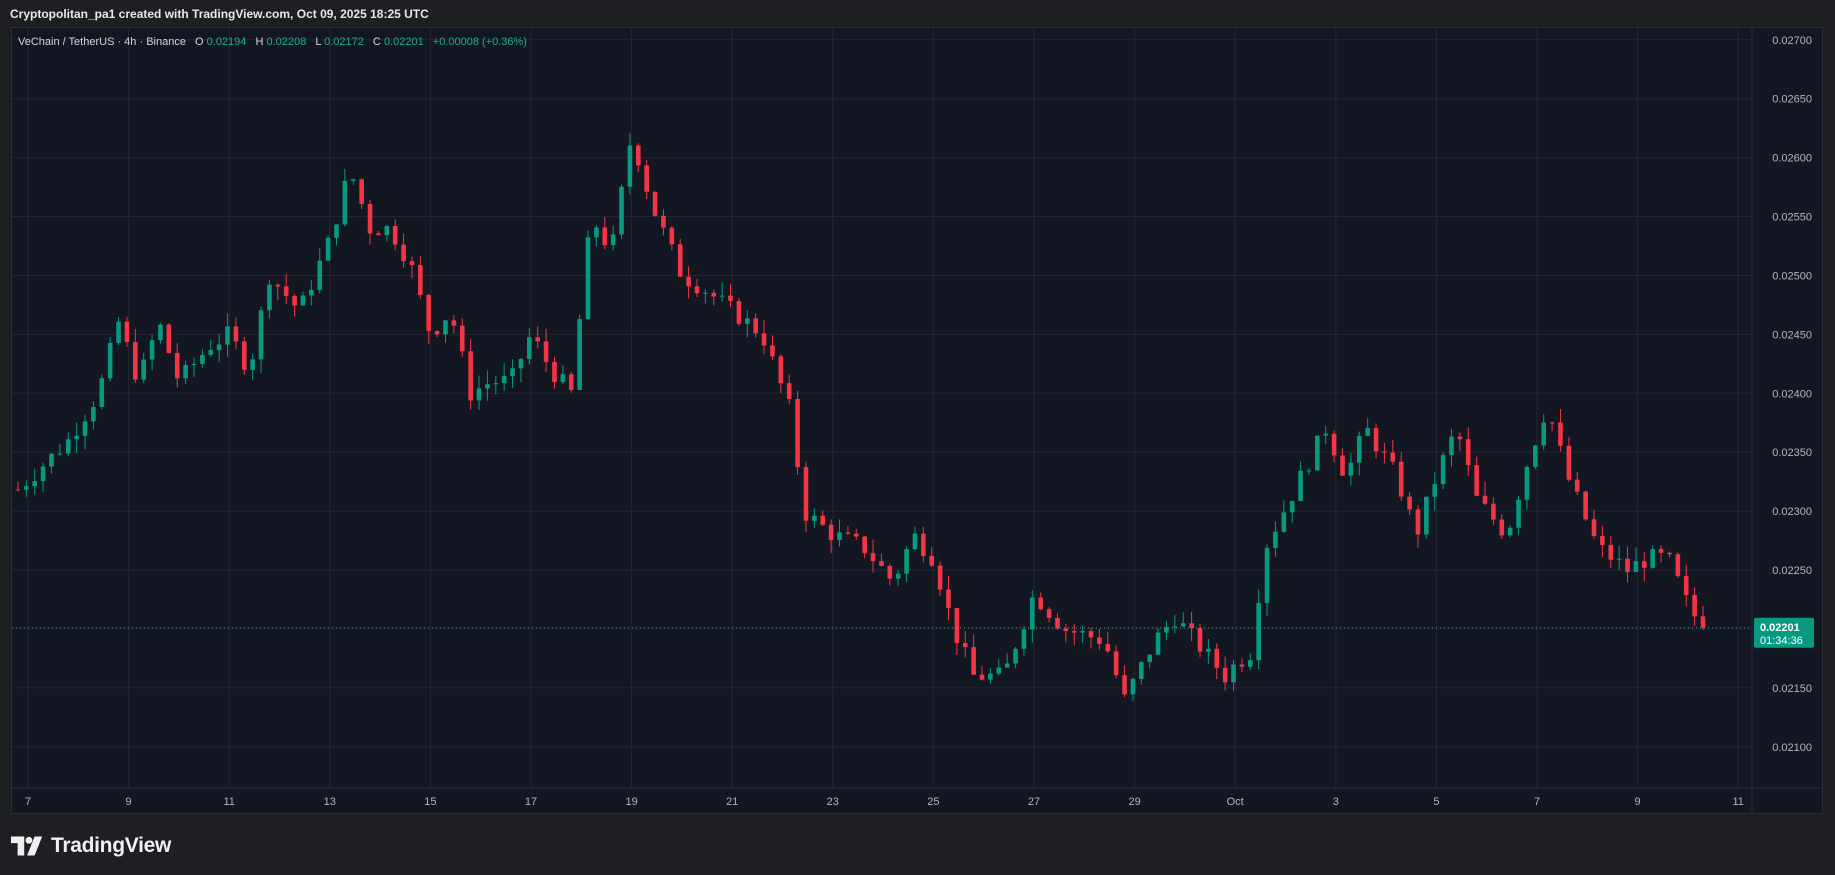 The height and width of the screenshot is (875, 1835). Describe the element at coordinates (199, 42) in the screenshot. I see `open-label: O` at that location.